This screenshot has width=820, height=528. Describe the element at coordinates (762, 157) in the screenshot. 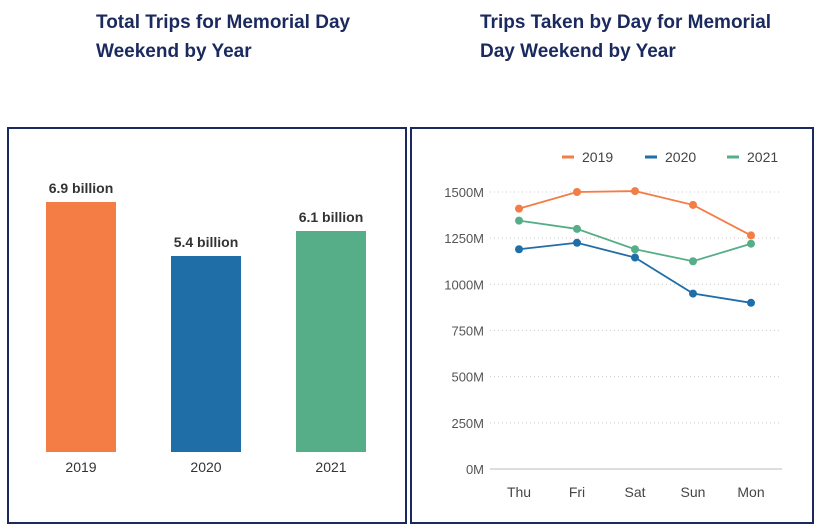

I see `legend-label-2021: 2021` at that location.